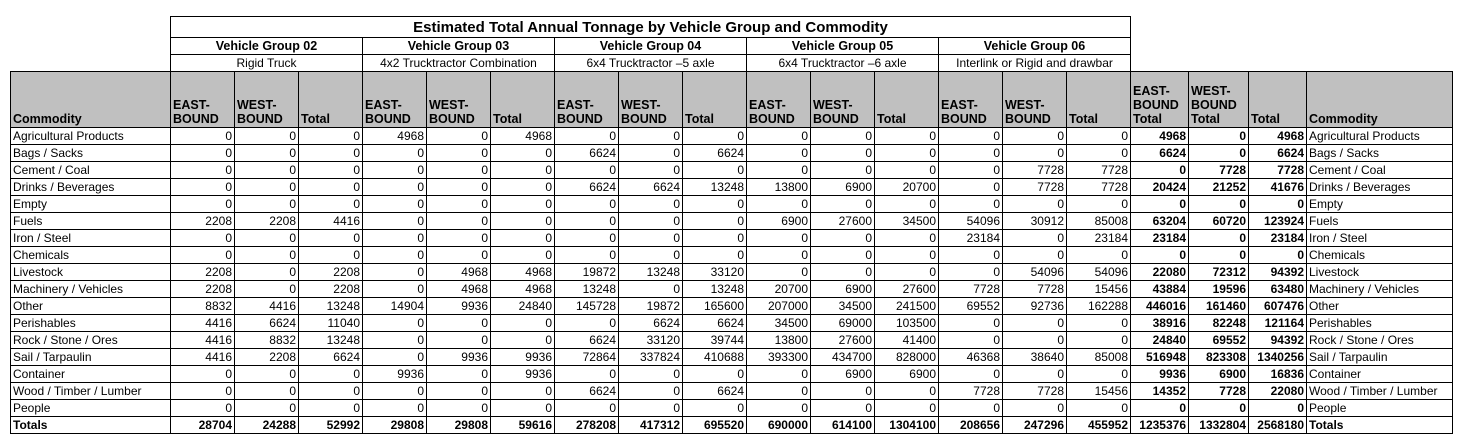 The image size is (1476, 447). What do you see at coordinates (1034, 46) in the screenshot?
I see `group-name: Vehicle Group 06` at bounding box center [1034, 46].